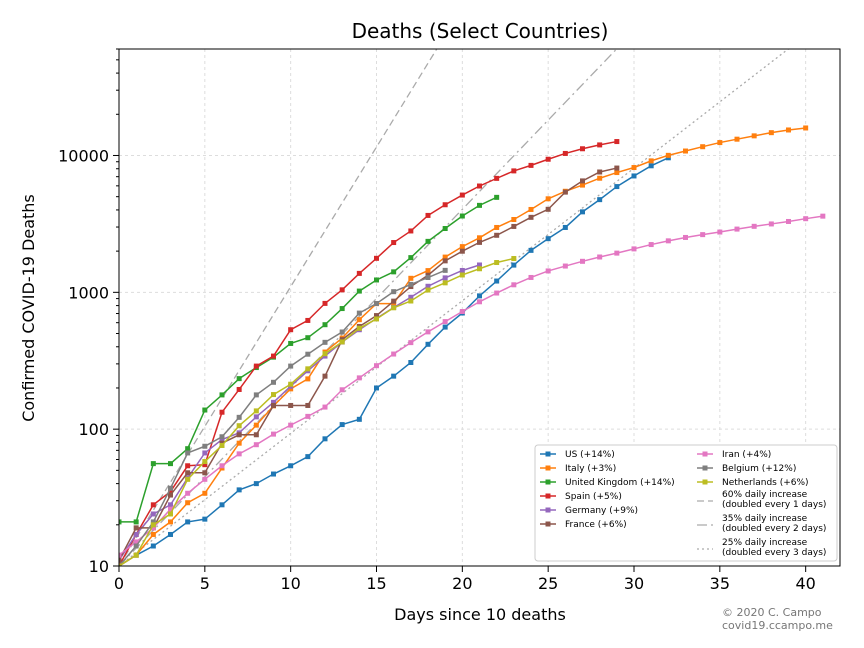  Describe the element at coordinates (480, 614) in the screenshot. I see `x-axis-label: Days since 10 deaths` at that location.